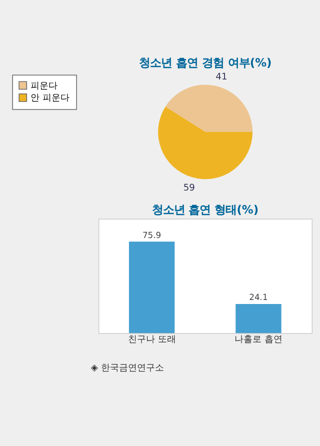 This screenshot has height=446, width=320. Describe the element at coordinates (222, 77) in the screenshot. I see `data-label: 41` at that location.